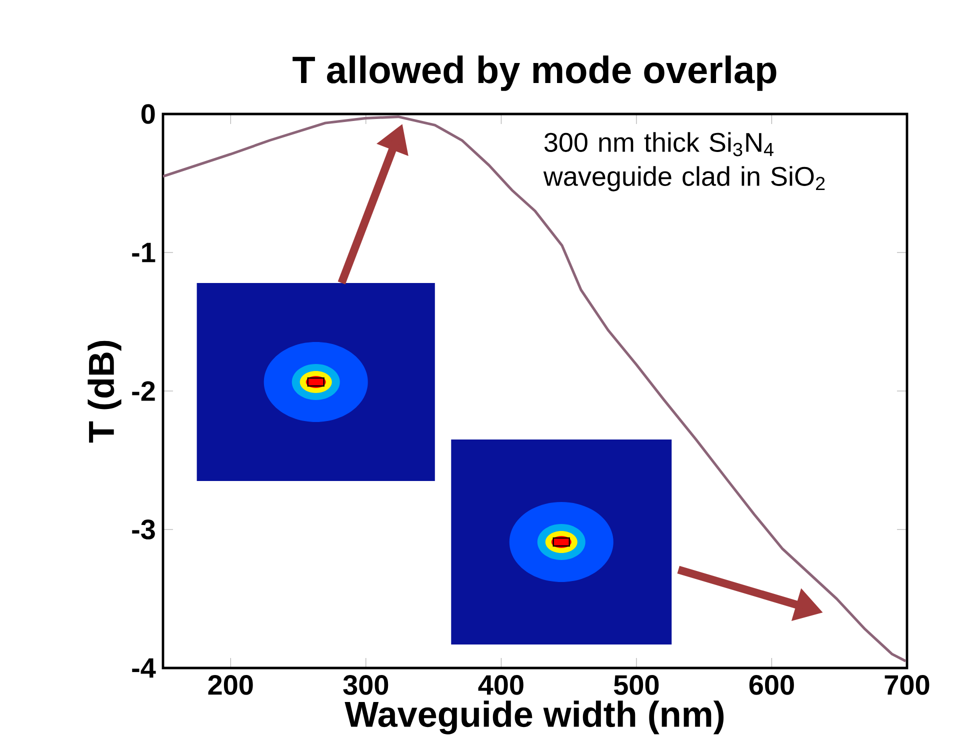 The image size is (975, 756). What do you see at coordinates (684, 162) in the screenshot?
I see `annotation: 300 nm thick Si$_{3}$N$_{4}$ waveguide clad in SiO$_{2}$` at bounding box center [684, 162].